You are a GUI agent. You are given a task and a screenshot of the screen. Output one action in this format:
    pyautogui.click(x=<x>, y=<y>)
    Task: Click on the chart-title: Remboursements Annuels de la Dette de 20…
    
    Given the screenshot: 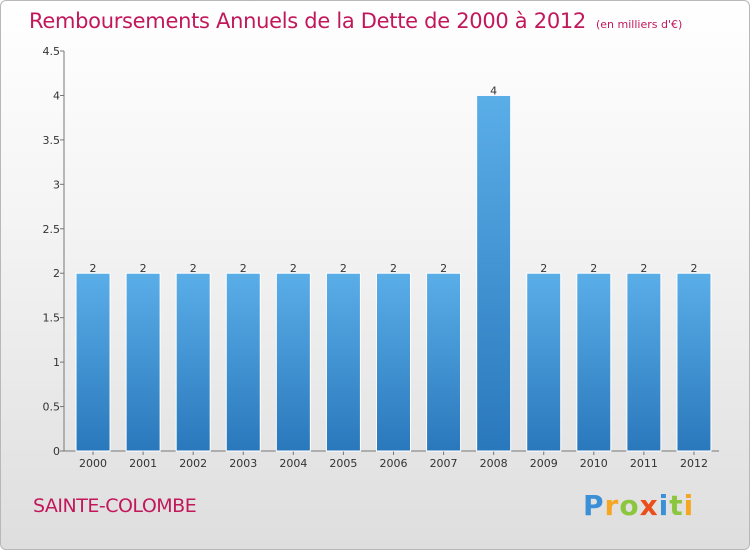 What is the action you would take?
    pyautogui.click(x=356, y=21)
    